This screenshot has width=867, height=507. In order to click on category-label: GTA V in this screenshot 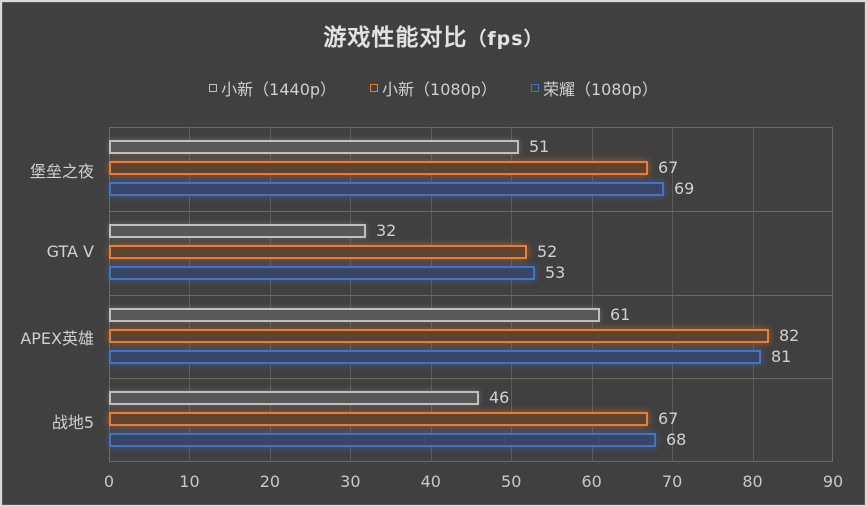, I will do `click(70, 251)`.